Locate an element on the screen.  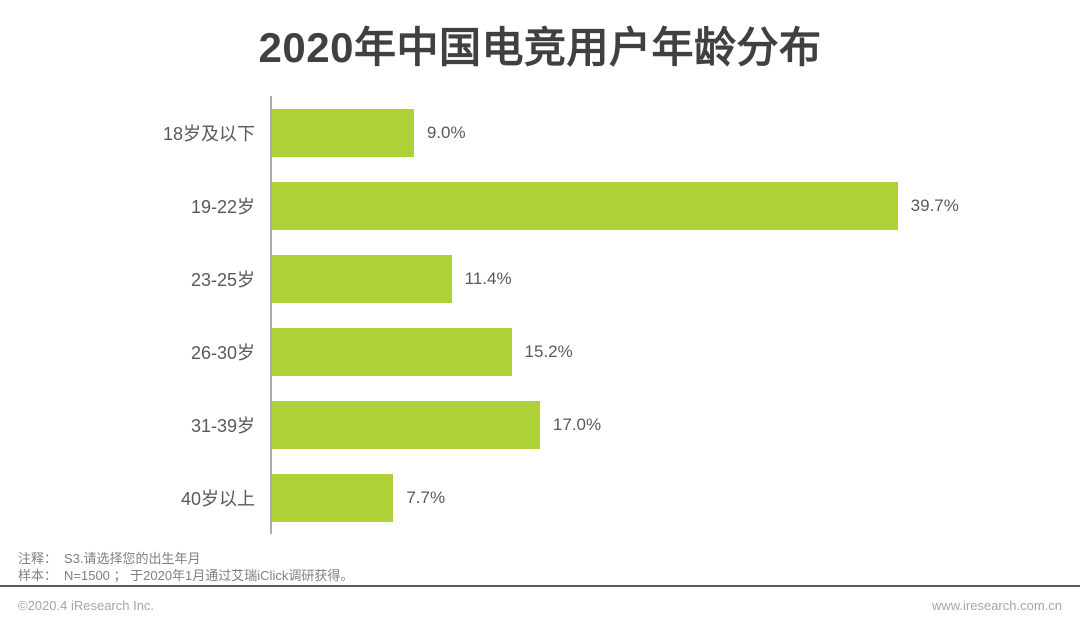
category-label: 40岁以上 is located at coordinates (217, 498).